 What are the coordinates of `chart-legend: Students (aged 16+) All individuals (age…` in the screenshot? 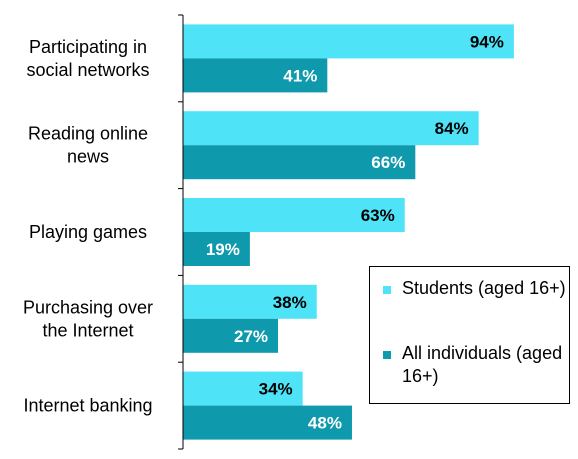 It's located at (469, 335).